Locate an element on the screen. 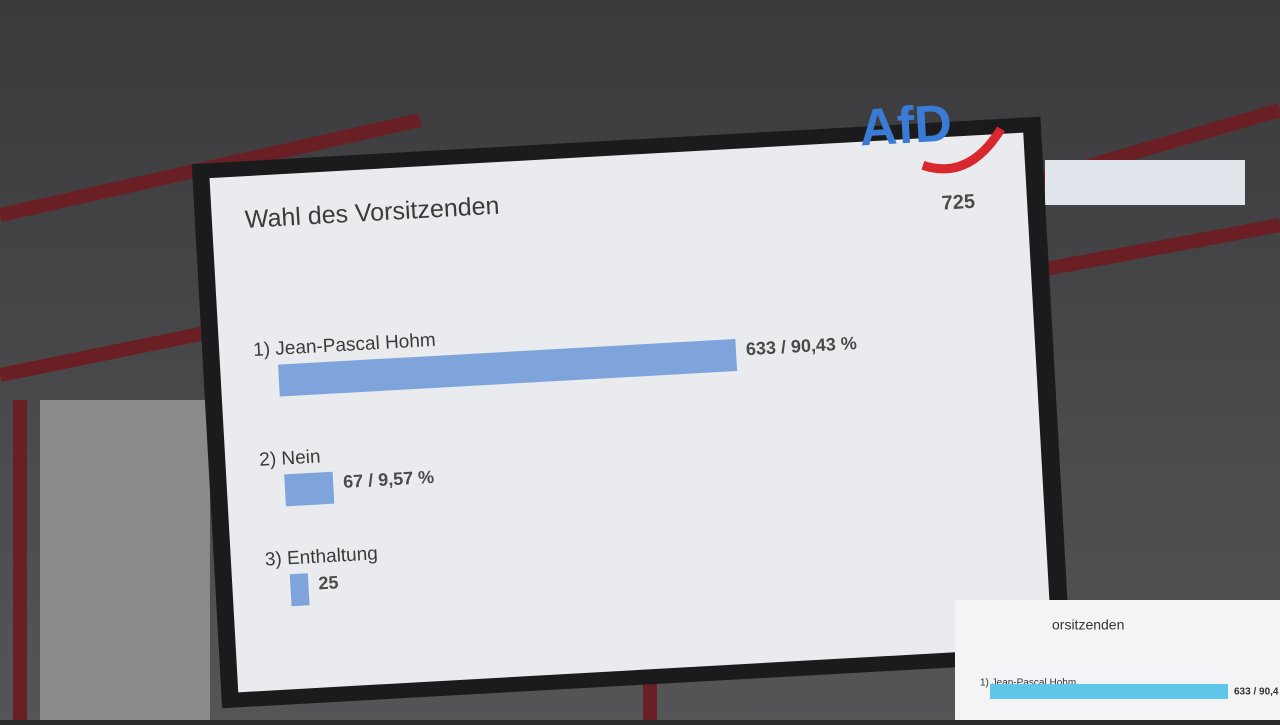  category-label: 2) Nein is located at coordinates (290, 458).